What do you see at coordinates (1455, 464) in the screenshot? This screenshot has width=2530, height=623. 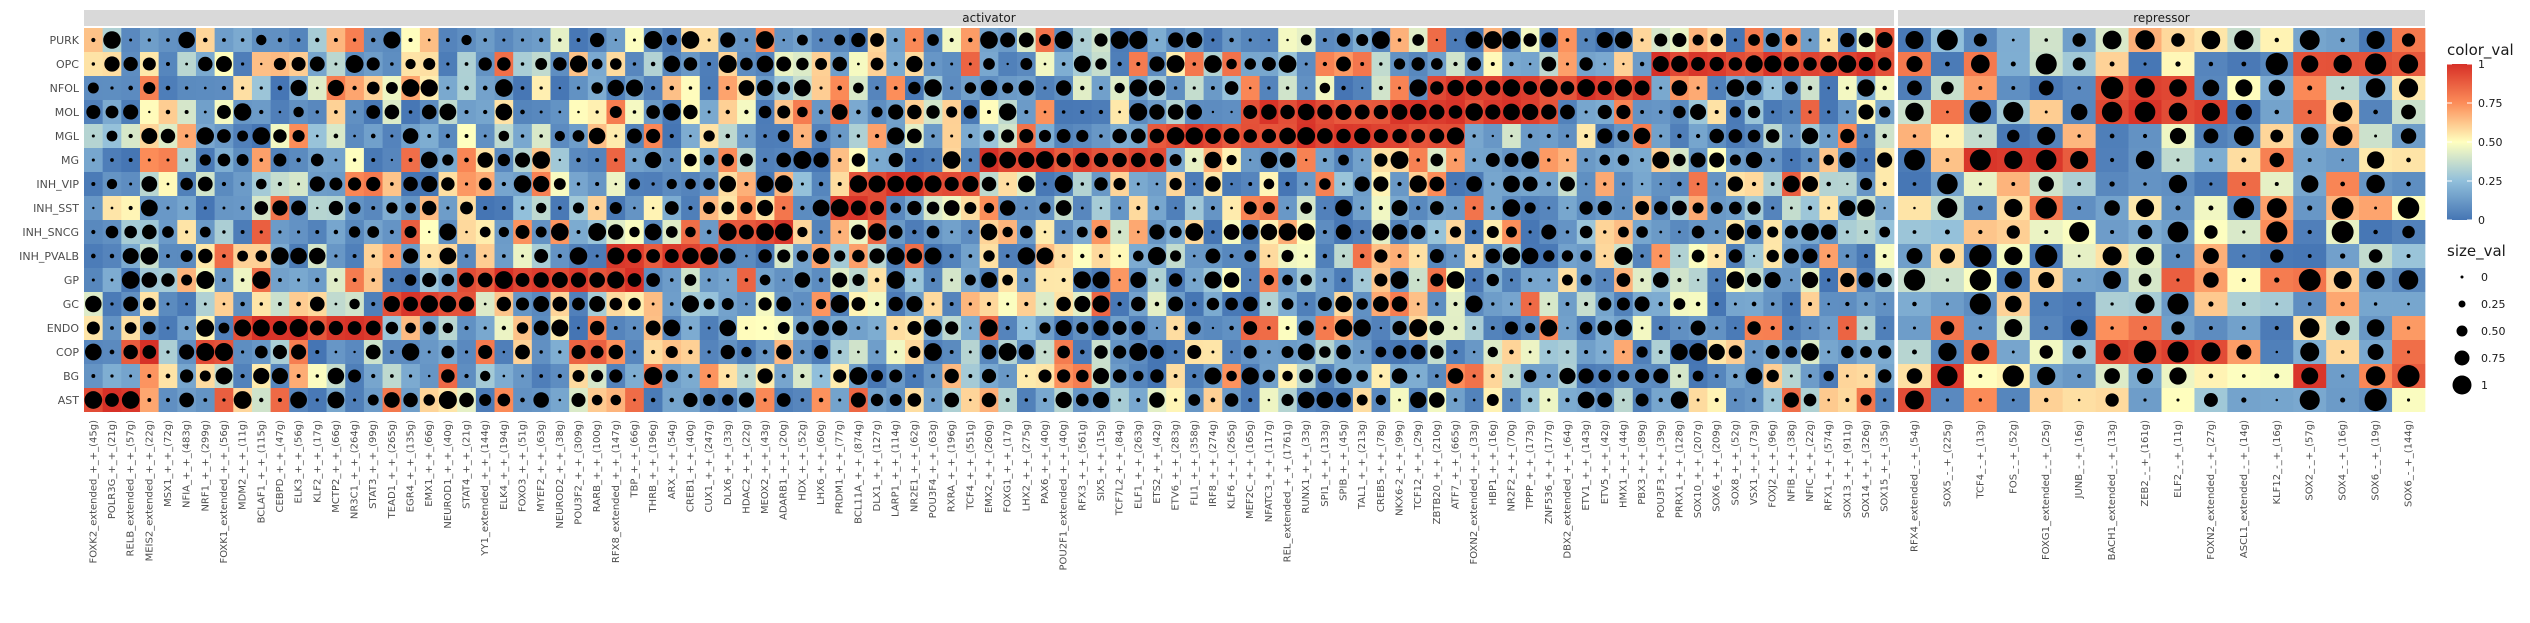 I see `column-label: ATF7_+_+_(665g)` at bounding box center [1455, 464].